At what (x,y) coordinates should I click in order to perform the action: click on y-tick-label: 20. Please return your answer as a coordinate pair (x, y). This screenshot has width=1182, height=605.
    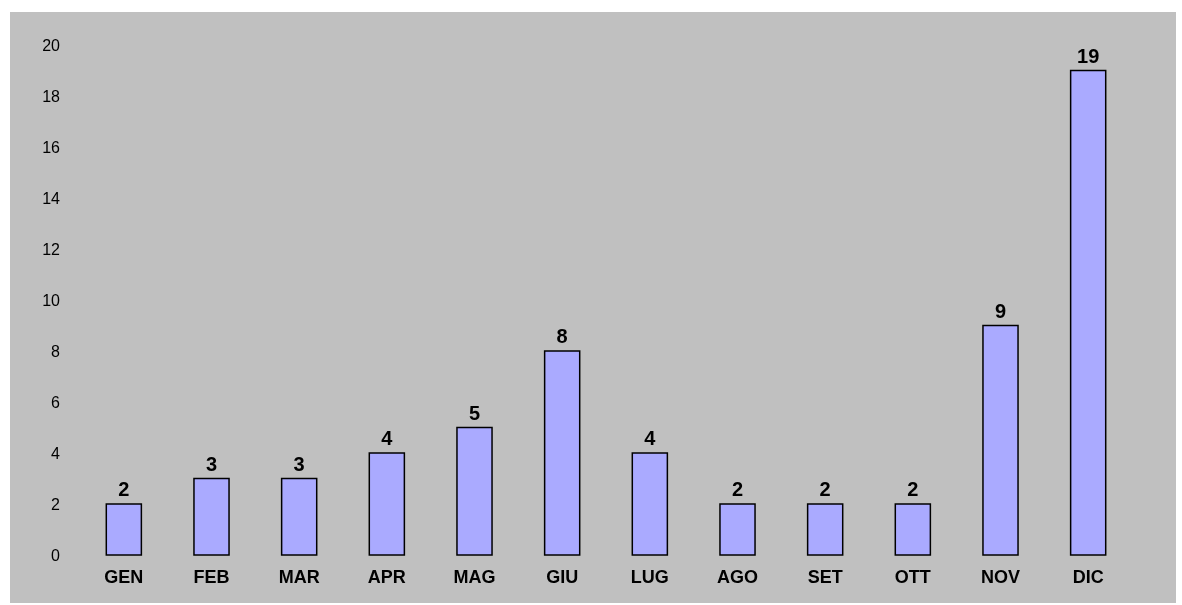
    Looking at the image, I should click on (51, 45).